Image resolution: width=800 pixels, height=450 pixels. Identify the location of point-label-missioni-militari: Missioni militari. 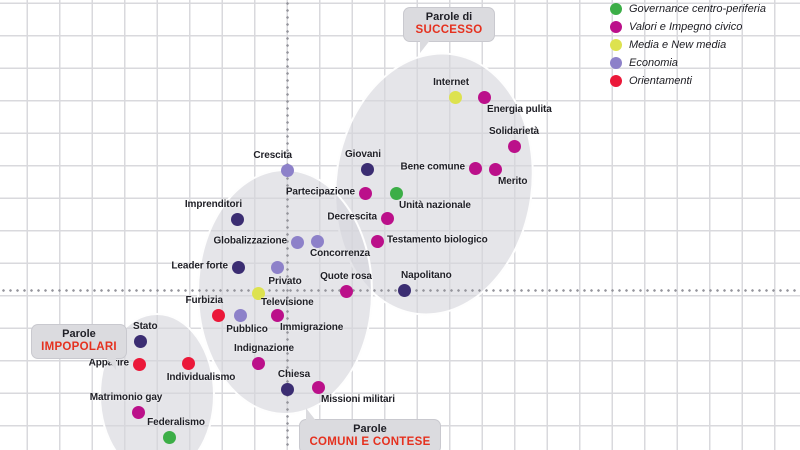
(358, 399).